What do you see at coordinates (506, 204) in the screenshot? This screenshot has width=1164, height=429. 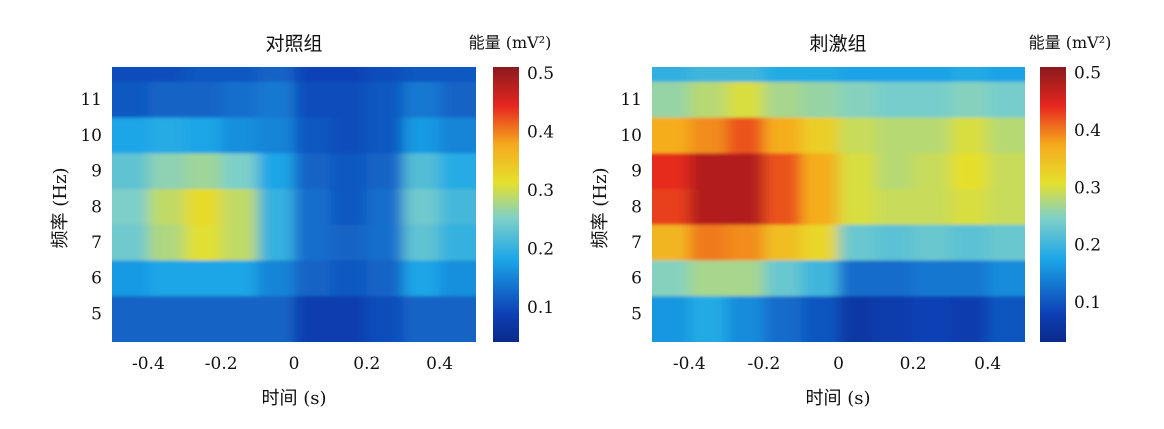 I see `colorbar` at bounding box center [506, 204].